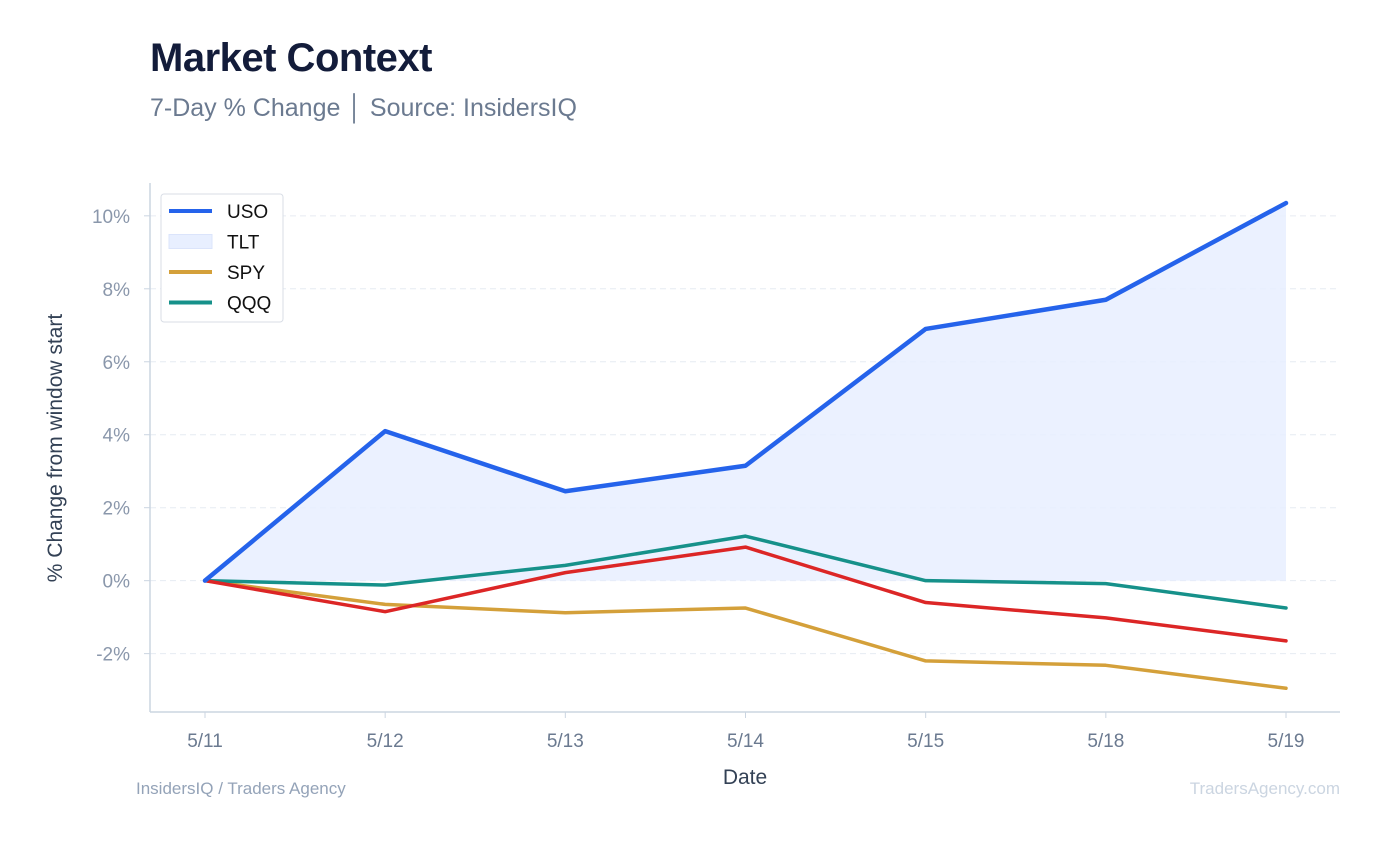 Image resolution: width=1384 pixels, height=845 pixels. I want to click on x-tick-label: 5/12, so click(385, 741).